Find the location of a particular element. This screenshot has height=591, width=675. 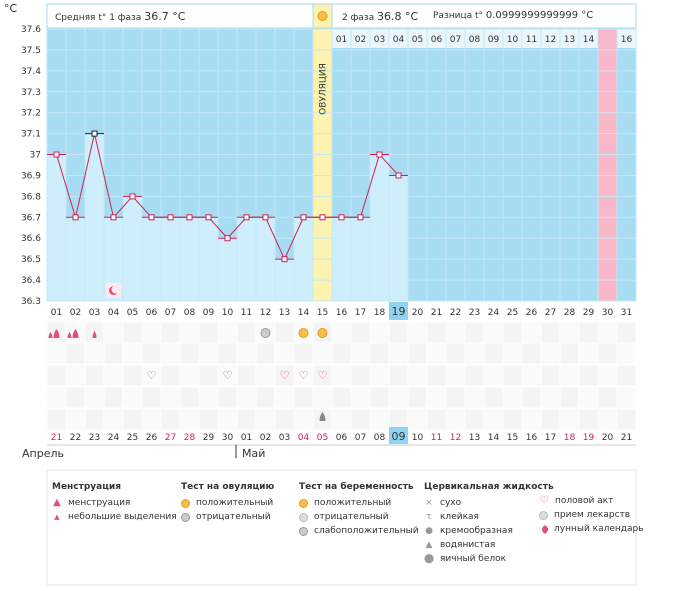

y-tick-label: 36.7 is located at coordinates (31, 218).